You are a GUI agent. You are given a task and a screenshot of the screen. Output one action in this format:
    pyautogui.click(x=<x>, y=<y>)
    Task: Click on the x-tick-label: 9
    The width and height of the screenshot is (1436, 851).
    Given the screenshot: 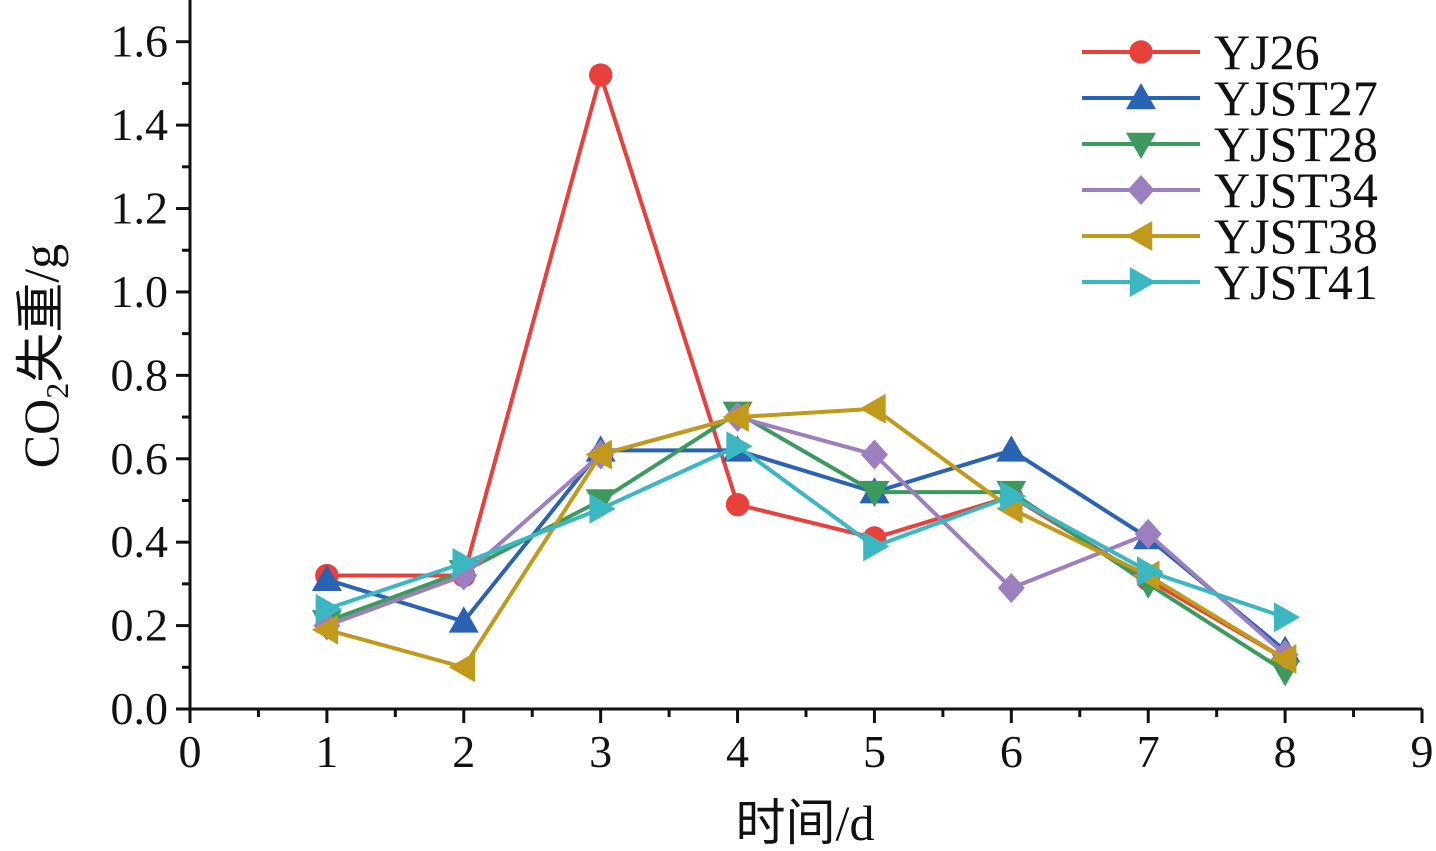 What is the action you would take?
    pyautogui.click(x=1422, y=751)
    